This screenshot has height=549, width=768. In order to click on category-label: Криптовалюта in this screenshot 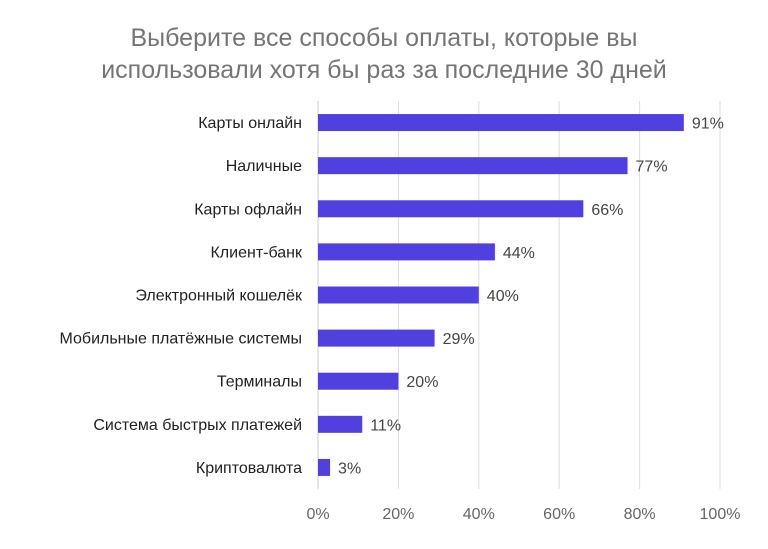, I will do `click(249, 468)`.